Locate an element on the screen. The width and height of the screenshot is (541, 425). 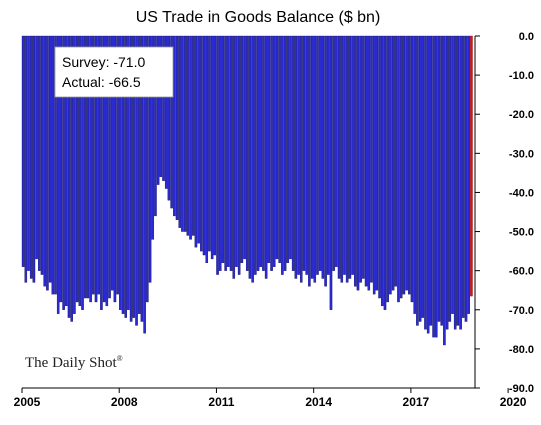
watermark: The Daily Shot® is located at coordinates (74, 362).